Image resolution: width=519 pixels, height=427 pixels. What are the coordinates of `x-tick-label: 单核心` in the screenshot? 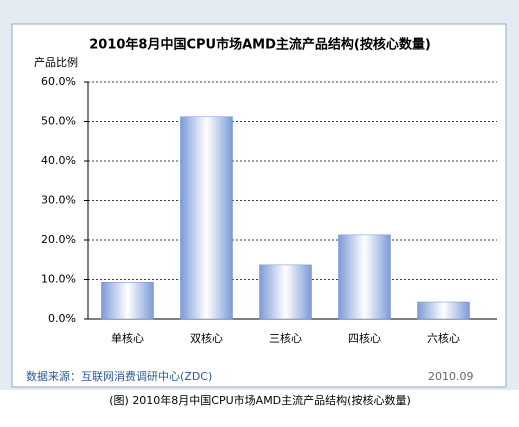 It's located at (127, 338).